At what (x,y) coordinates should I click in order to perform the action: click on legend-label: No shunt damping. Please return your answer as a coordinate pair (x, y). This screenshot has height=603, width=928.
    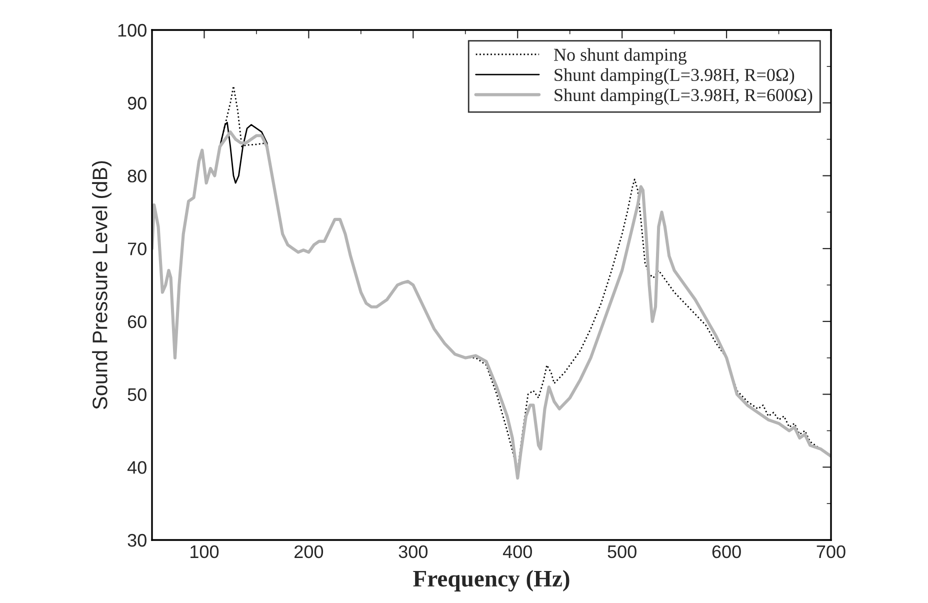
    Looking at the image, I should click on (620, 56).